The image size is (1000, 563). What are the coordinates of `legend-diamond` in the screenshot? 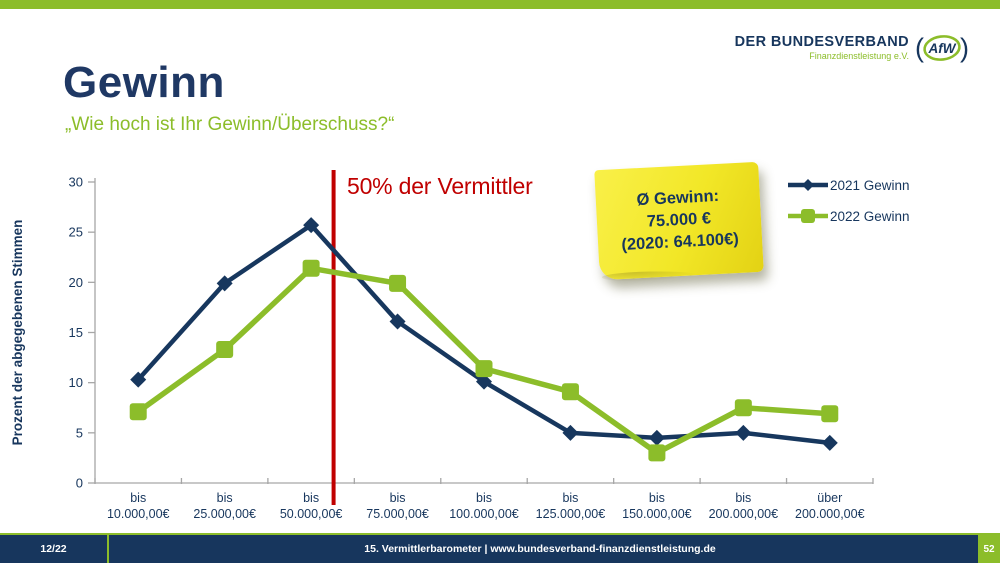 It's located at (808, 185).